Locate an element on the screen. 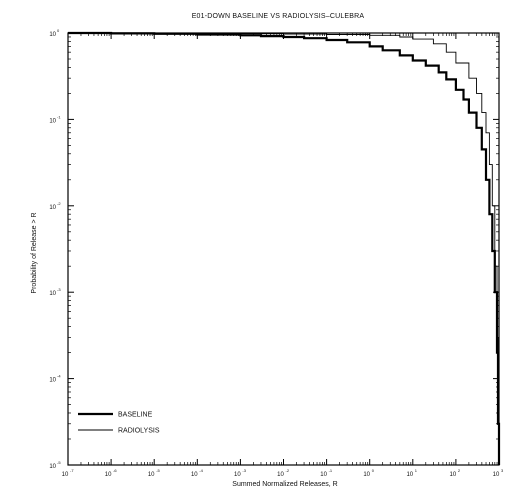  legend: BASELINE RADIOLYSIS is located at coordinates (119, 423).